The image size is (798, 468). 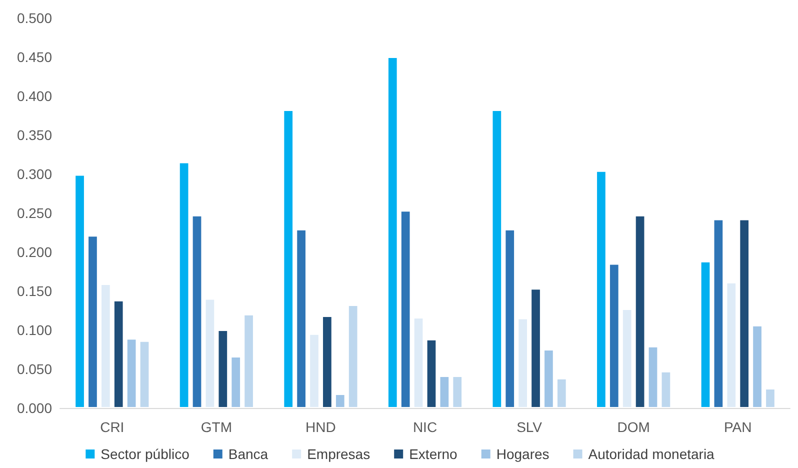 What do you see at coordinates (34, 18) in the screenshot?
I see `y-tick-label: 0.500` at bounding box center [34, 18].